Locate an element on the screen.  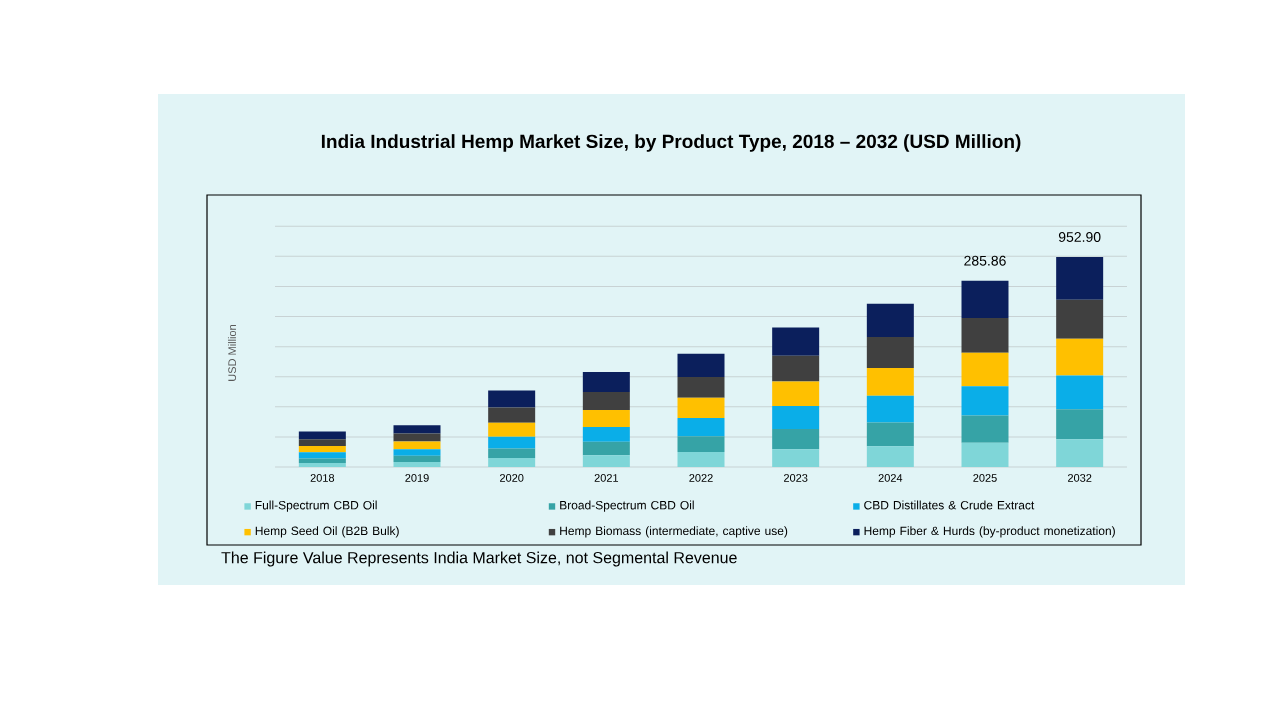
x-tick-label: 2019 is located at coordinates (417, 478).